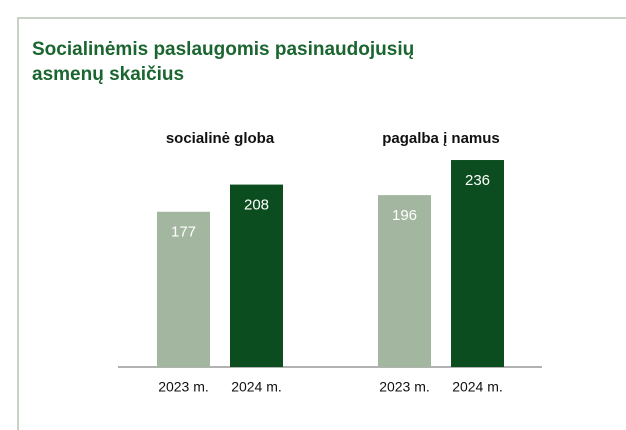  I want to click on value-label: 236, so click(477, 180).